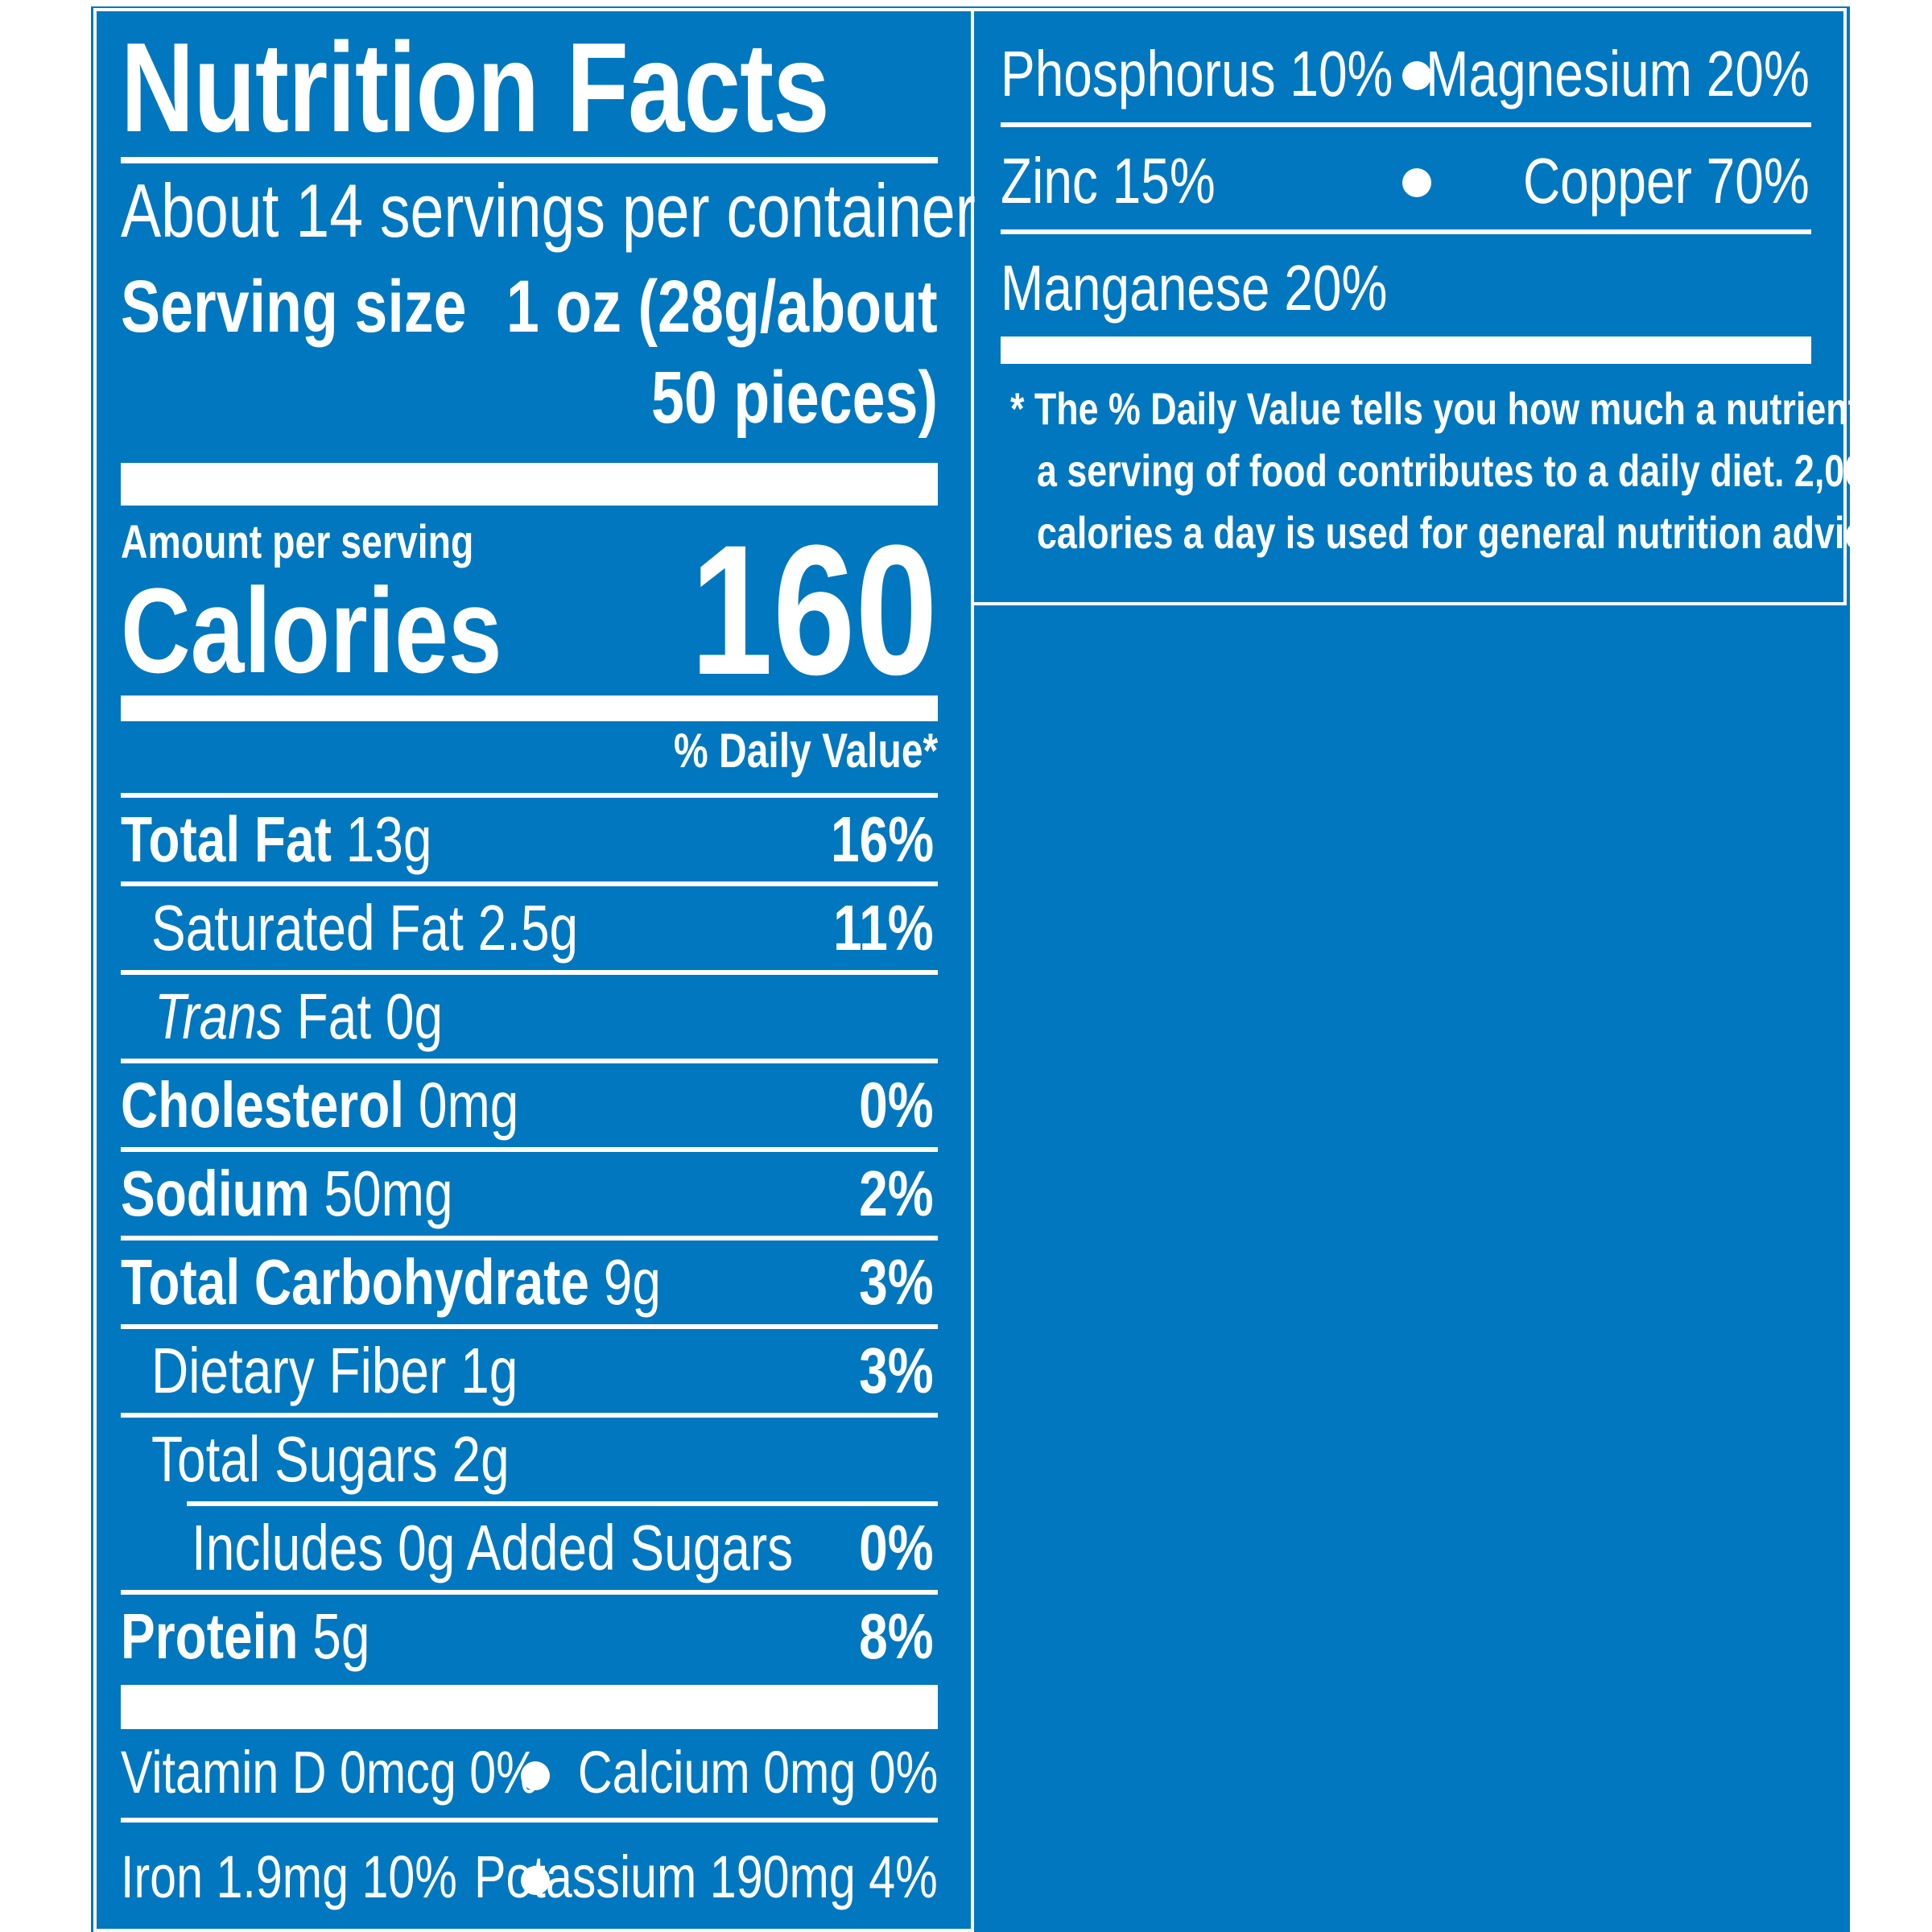 The width and height of the screenshot is (1932, 1932). What do you see at coordinates (884, 928) in the screenshot?
I see `saturated-fat-dv: 11%` at bounding box center [884, 928].